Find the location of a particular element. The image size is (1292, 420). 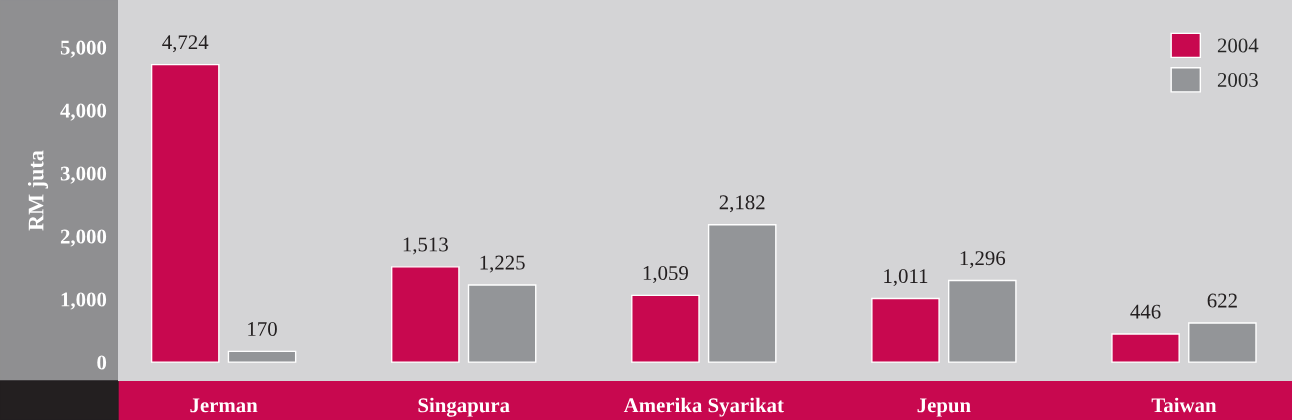

y-tick-label: 5,000 is located at coordinates (83, 49).